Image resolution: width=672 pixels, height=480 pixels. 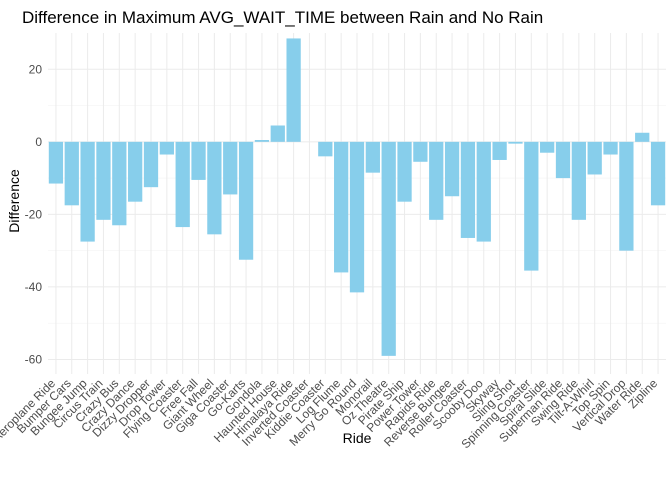 What do you see at coordinates (357, 438) in the screenshot?
I see `x-axis-title: Ride` at bounding box center [357, 438].